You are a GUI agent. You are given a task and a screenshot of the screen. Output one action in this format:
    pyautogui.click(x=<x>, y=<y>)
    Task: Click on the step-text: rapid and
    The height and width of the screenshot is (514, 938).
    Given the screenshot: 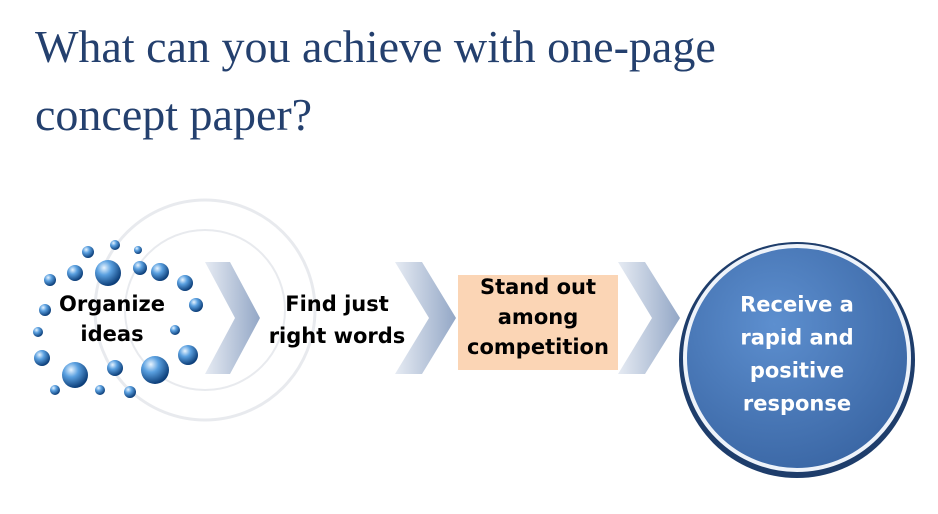 What is the action you would take?
    pyautogui.click(x=796, y=338)
    